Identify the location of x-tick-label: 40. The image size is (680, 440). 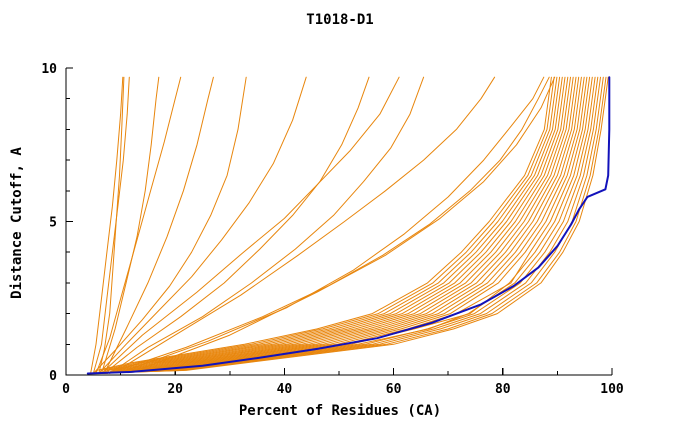
(285, 389).